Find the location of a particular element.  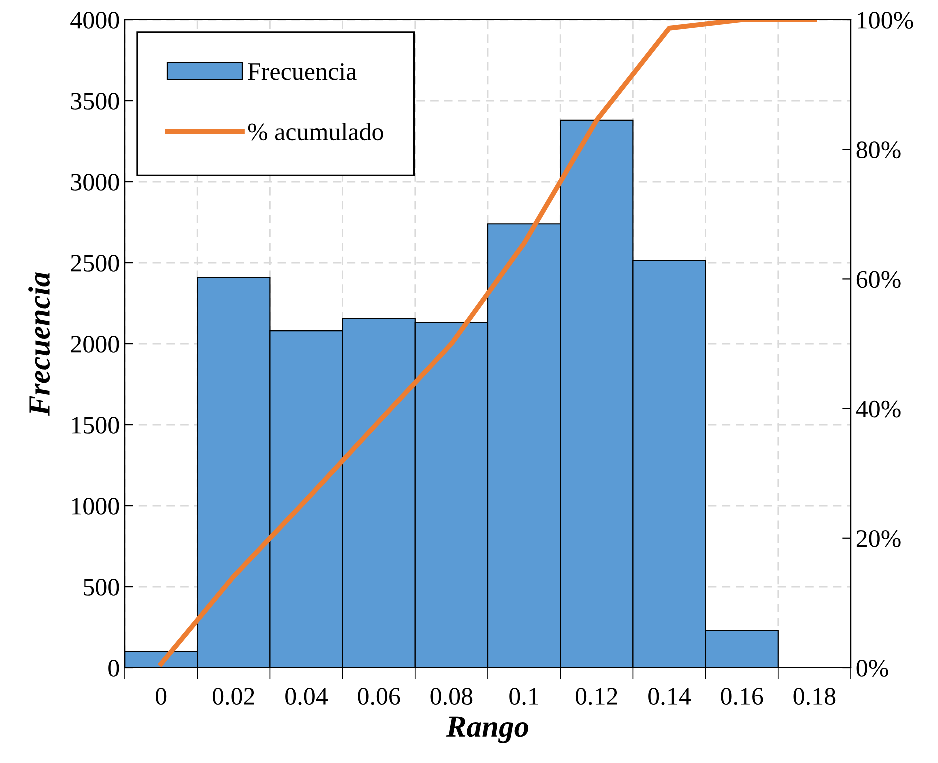

y-tick-label: 2000 is located at coordinates (95, 344).